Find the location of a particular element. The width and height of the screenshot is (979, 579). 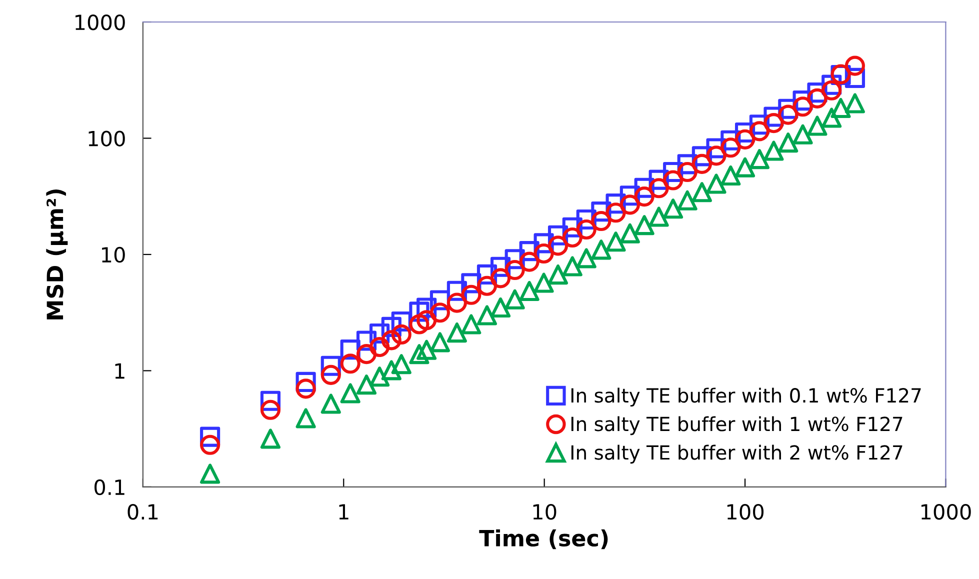

y-tick-label: 10 is located at coordinates (113, 254).